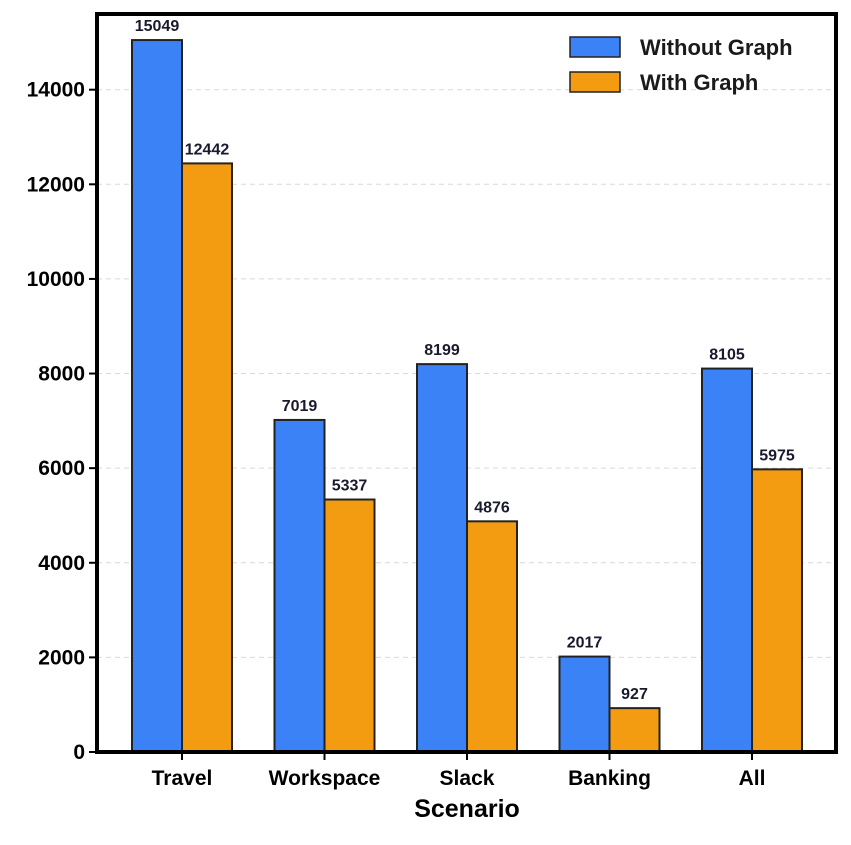  I want to click on x-tick-label: Workspace, so click(325, 778).